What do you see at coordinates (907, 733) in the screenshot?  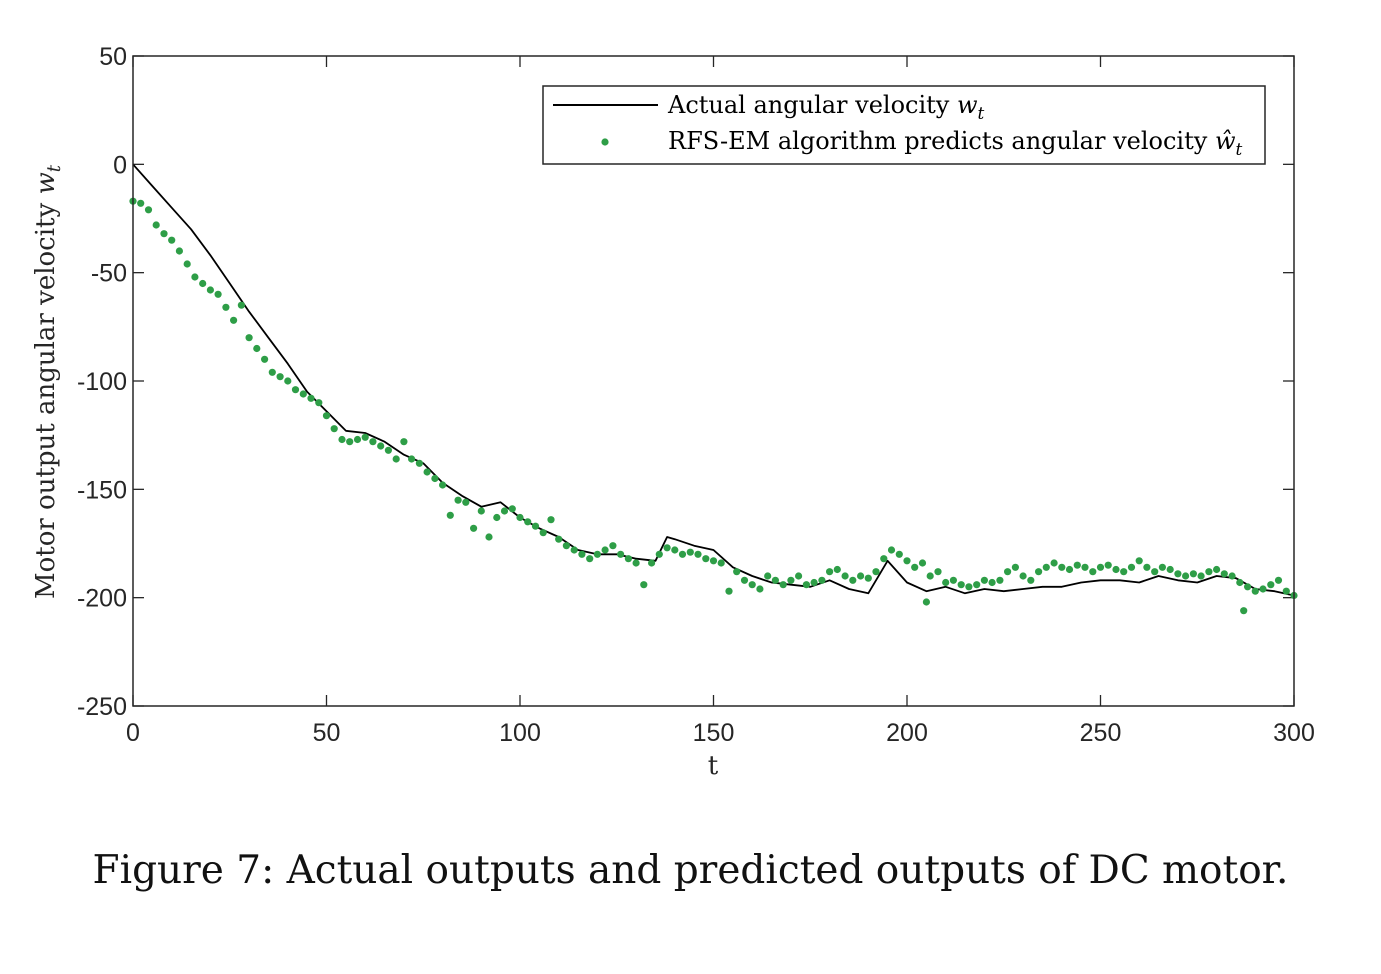 I see `x-tick-label: 200` at bounding box center [907, 733].